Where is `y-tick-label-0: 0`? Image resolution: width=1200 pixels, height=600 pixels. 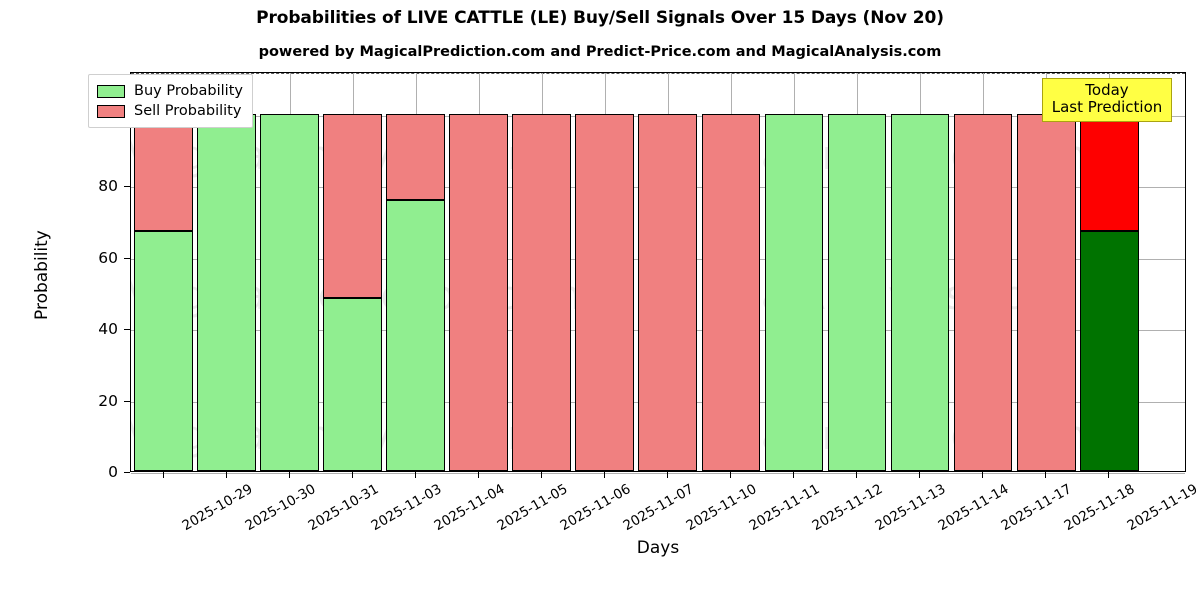 y-tick-label-0: 0 is located at coordinates (113, 472).